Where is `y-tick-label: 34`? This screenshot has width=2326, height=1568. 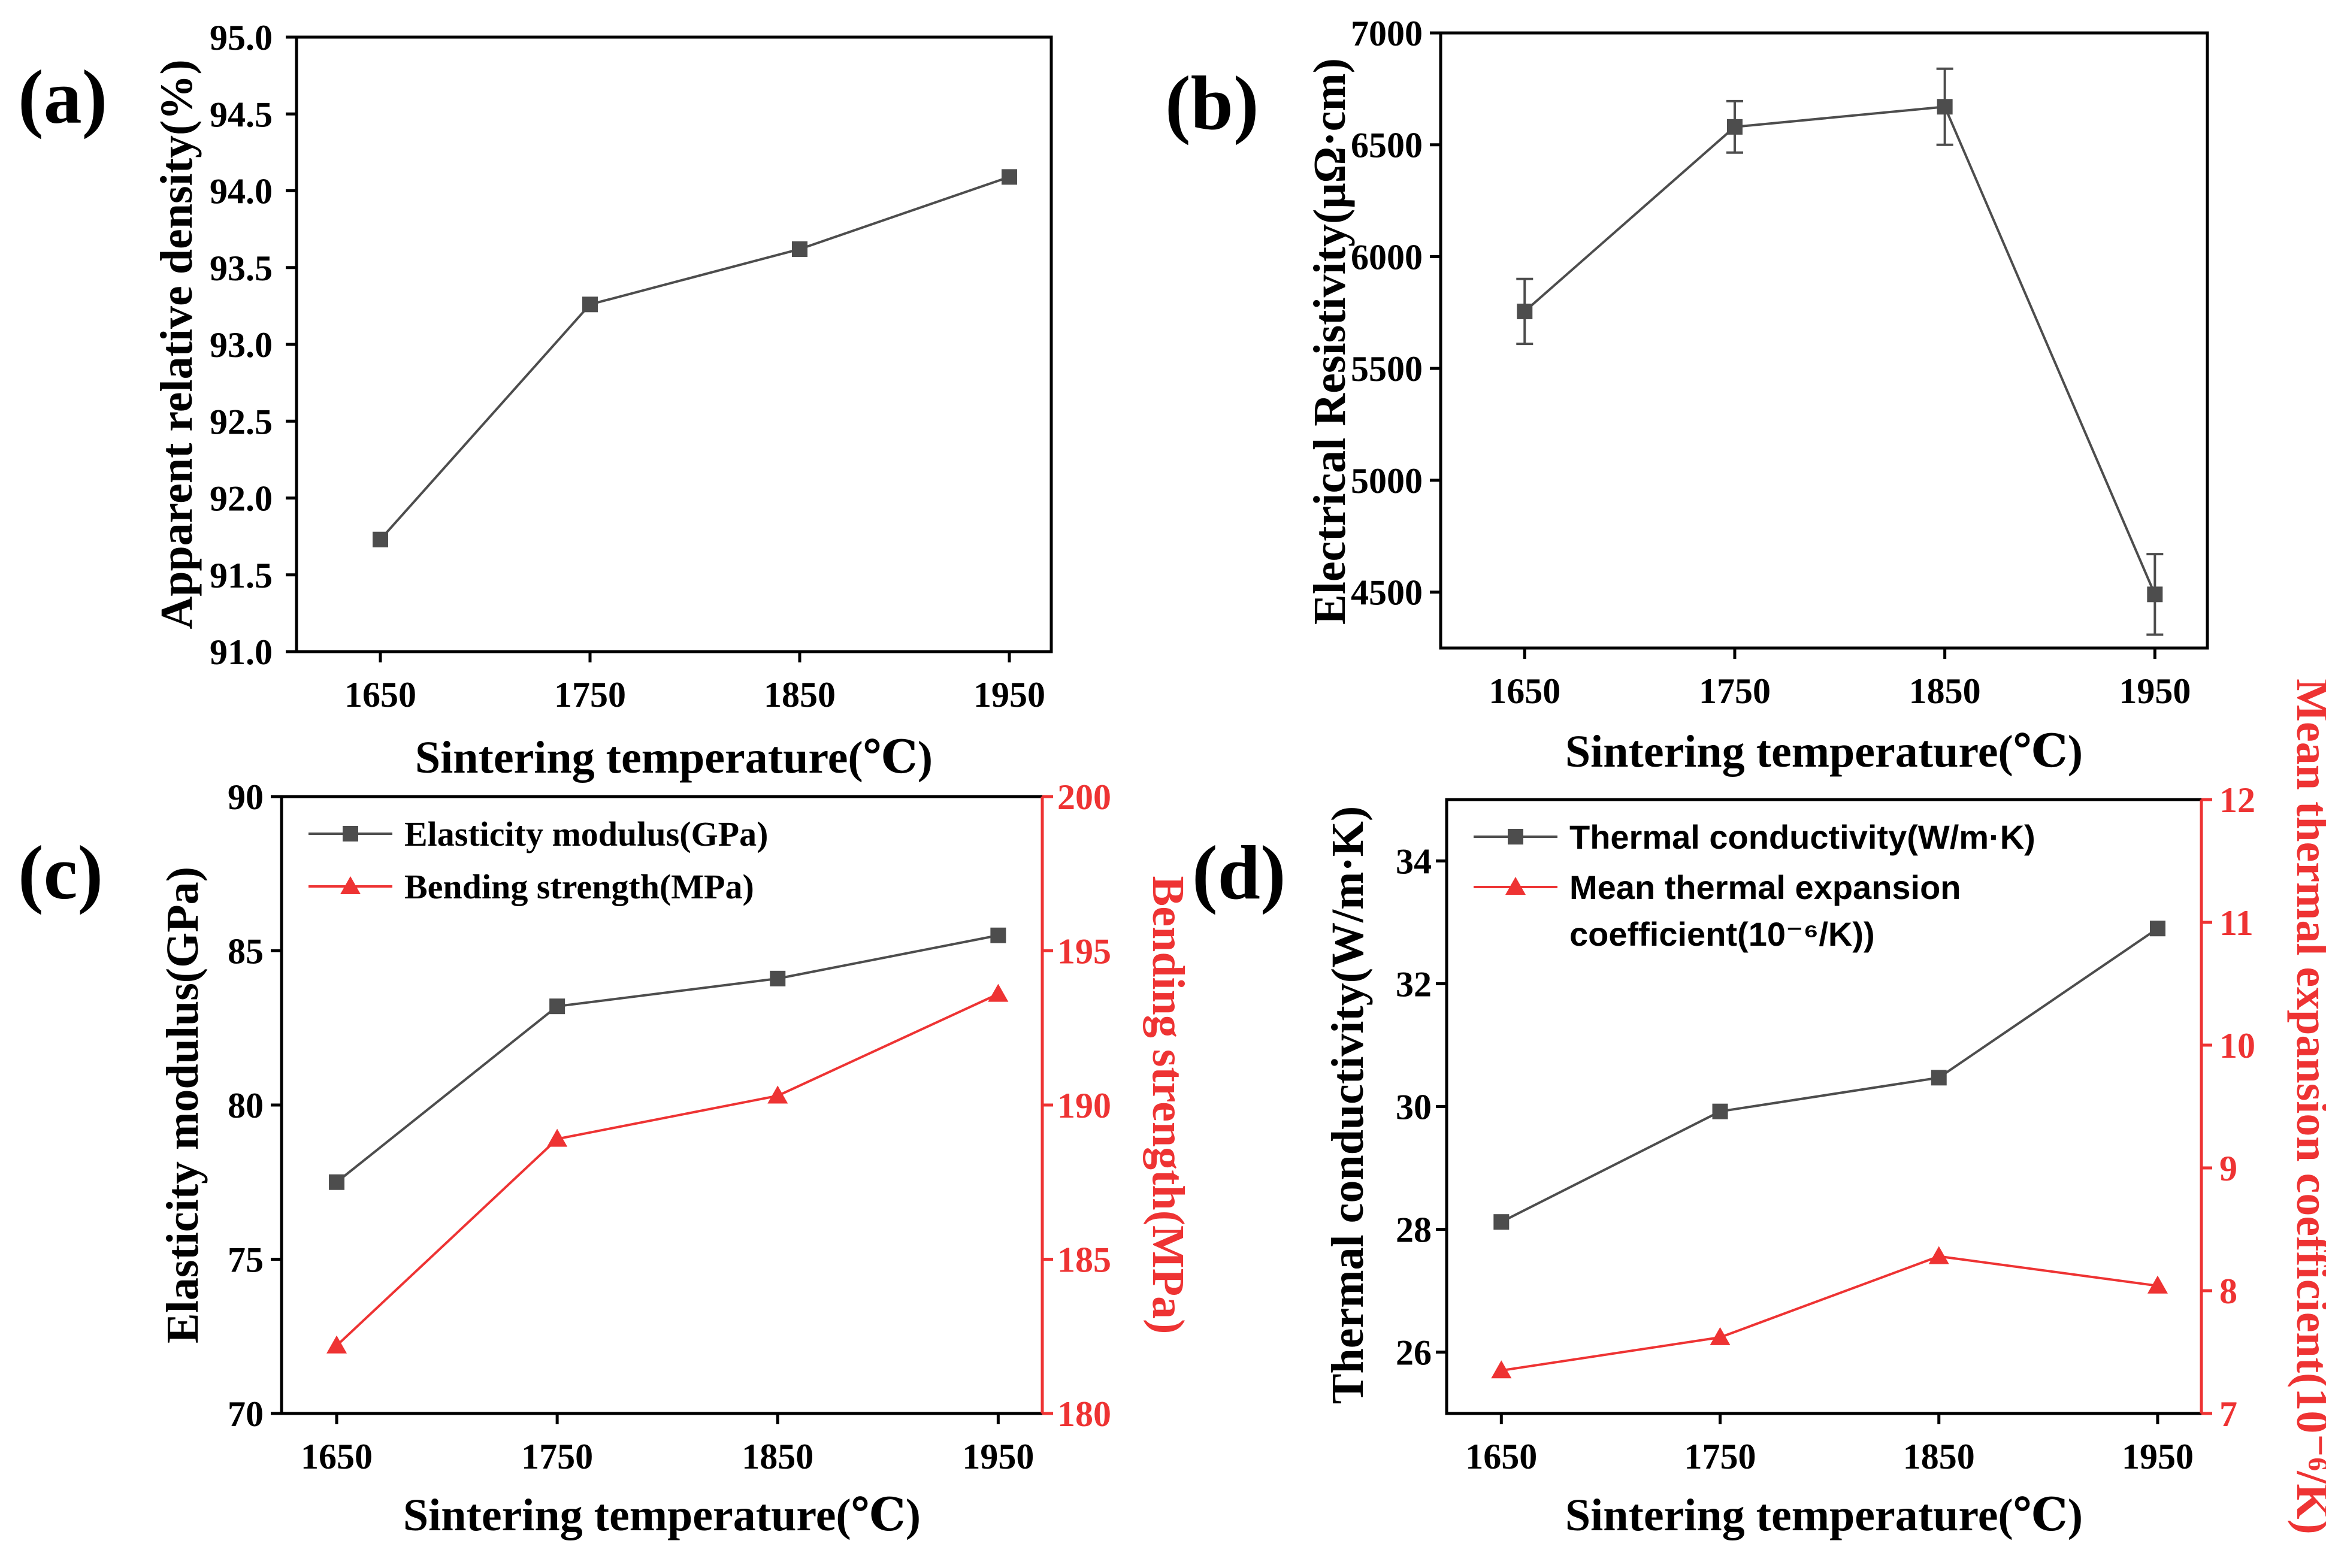
y-tick-label: 34 is located at coordinates (1414, 862).